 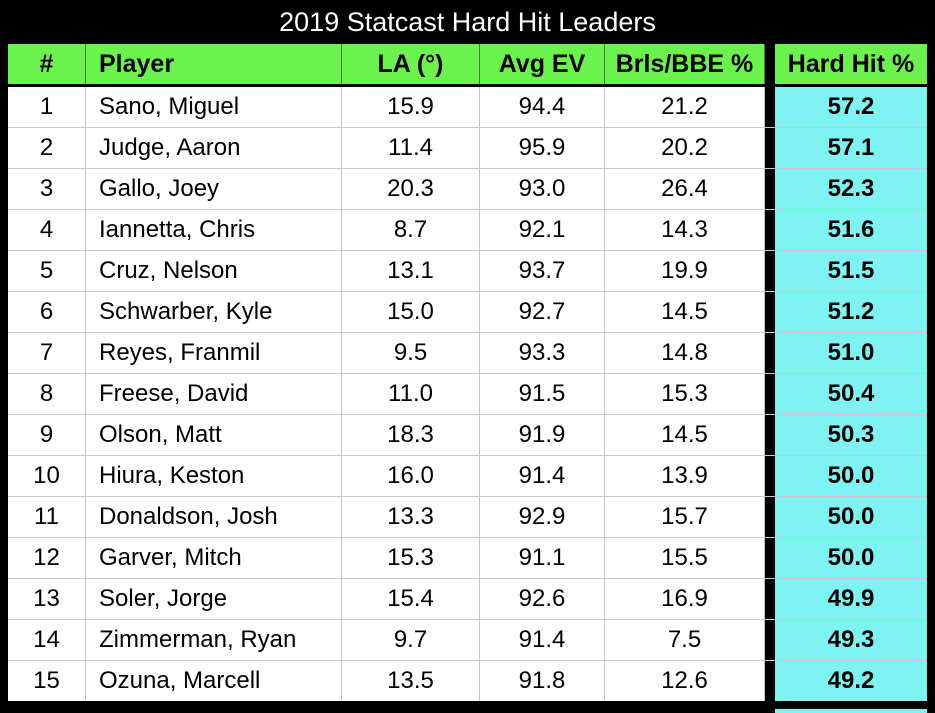 What do you see at coordinates (467, 394) in the screenshot?
I see `table-row: 8 Freese, David 11.0 91.5 15.3 50.4` at bounding box center [467, 394].